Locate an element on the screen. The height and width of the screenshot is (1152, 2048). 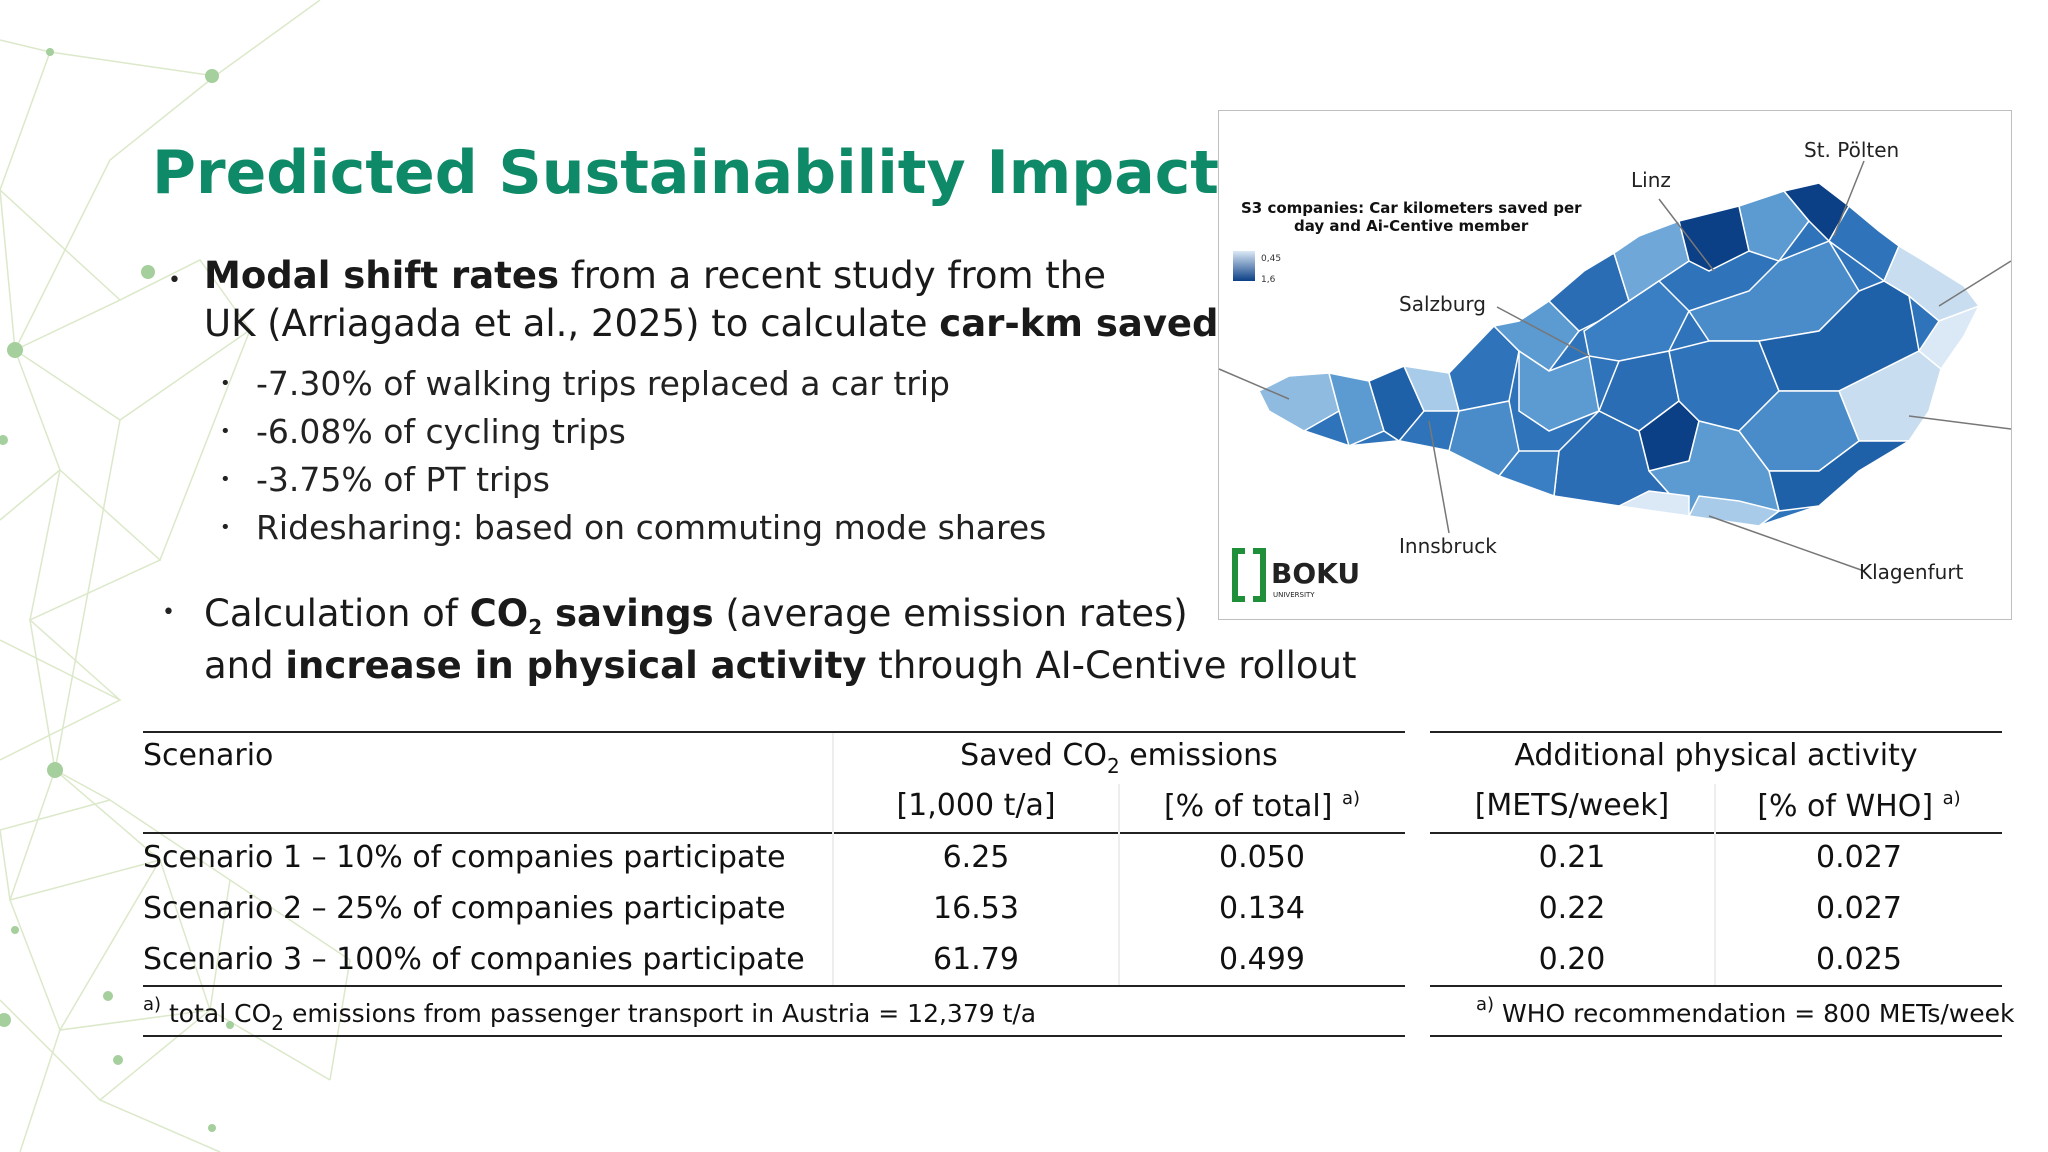
table-cell-mets: 0.22 is located at coordinates (1572, 908).